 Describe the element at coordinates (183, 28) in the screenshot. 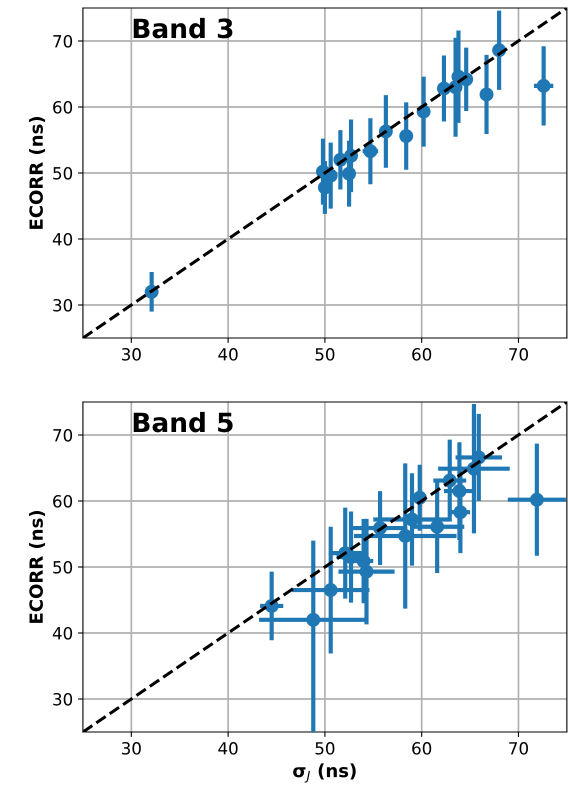

I see `annotation: Band 3` at that location.